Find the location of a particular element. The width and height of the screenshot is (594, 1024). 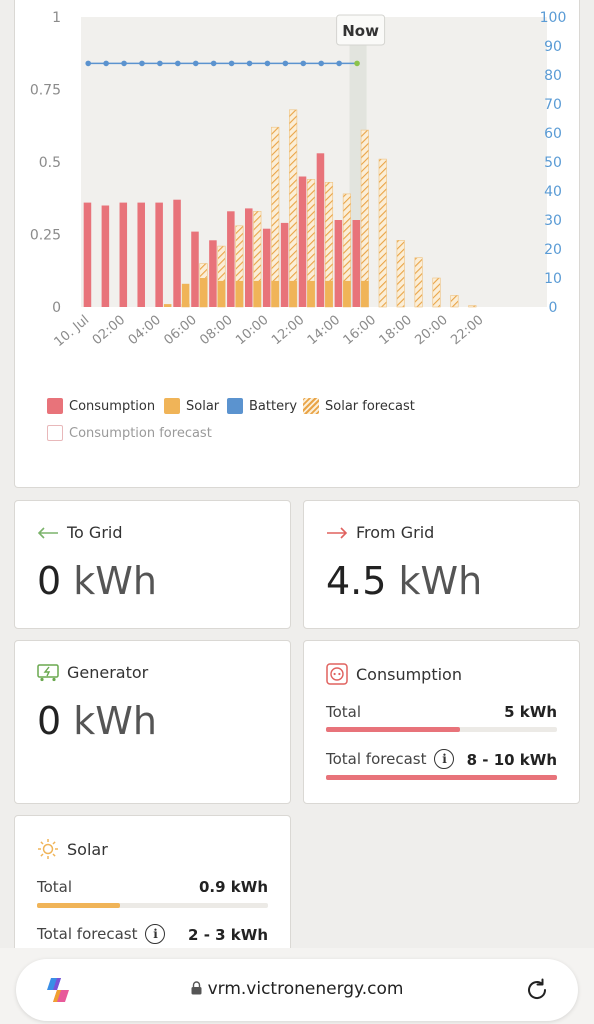

y-right-tick-label: 0 is located at coordinates (553, 308).